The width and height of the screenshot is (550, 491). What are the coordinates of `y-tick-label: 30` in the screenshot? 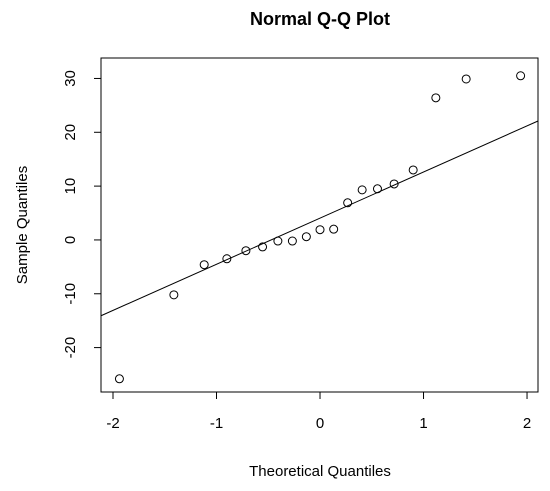 It's located at (70, 78).